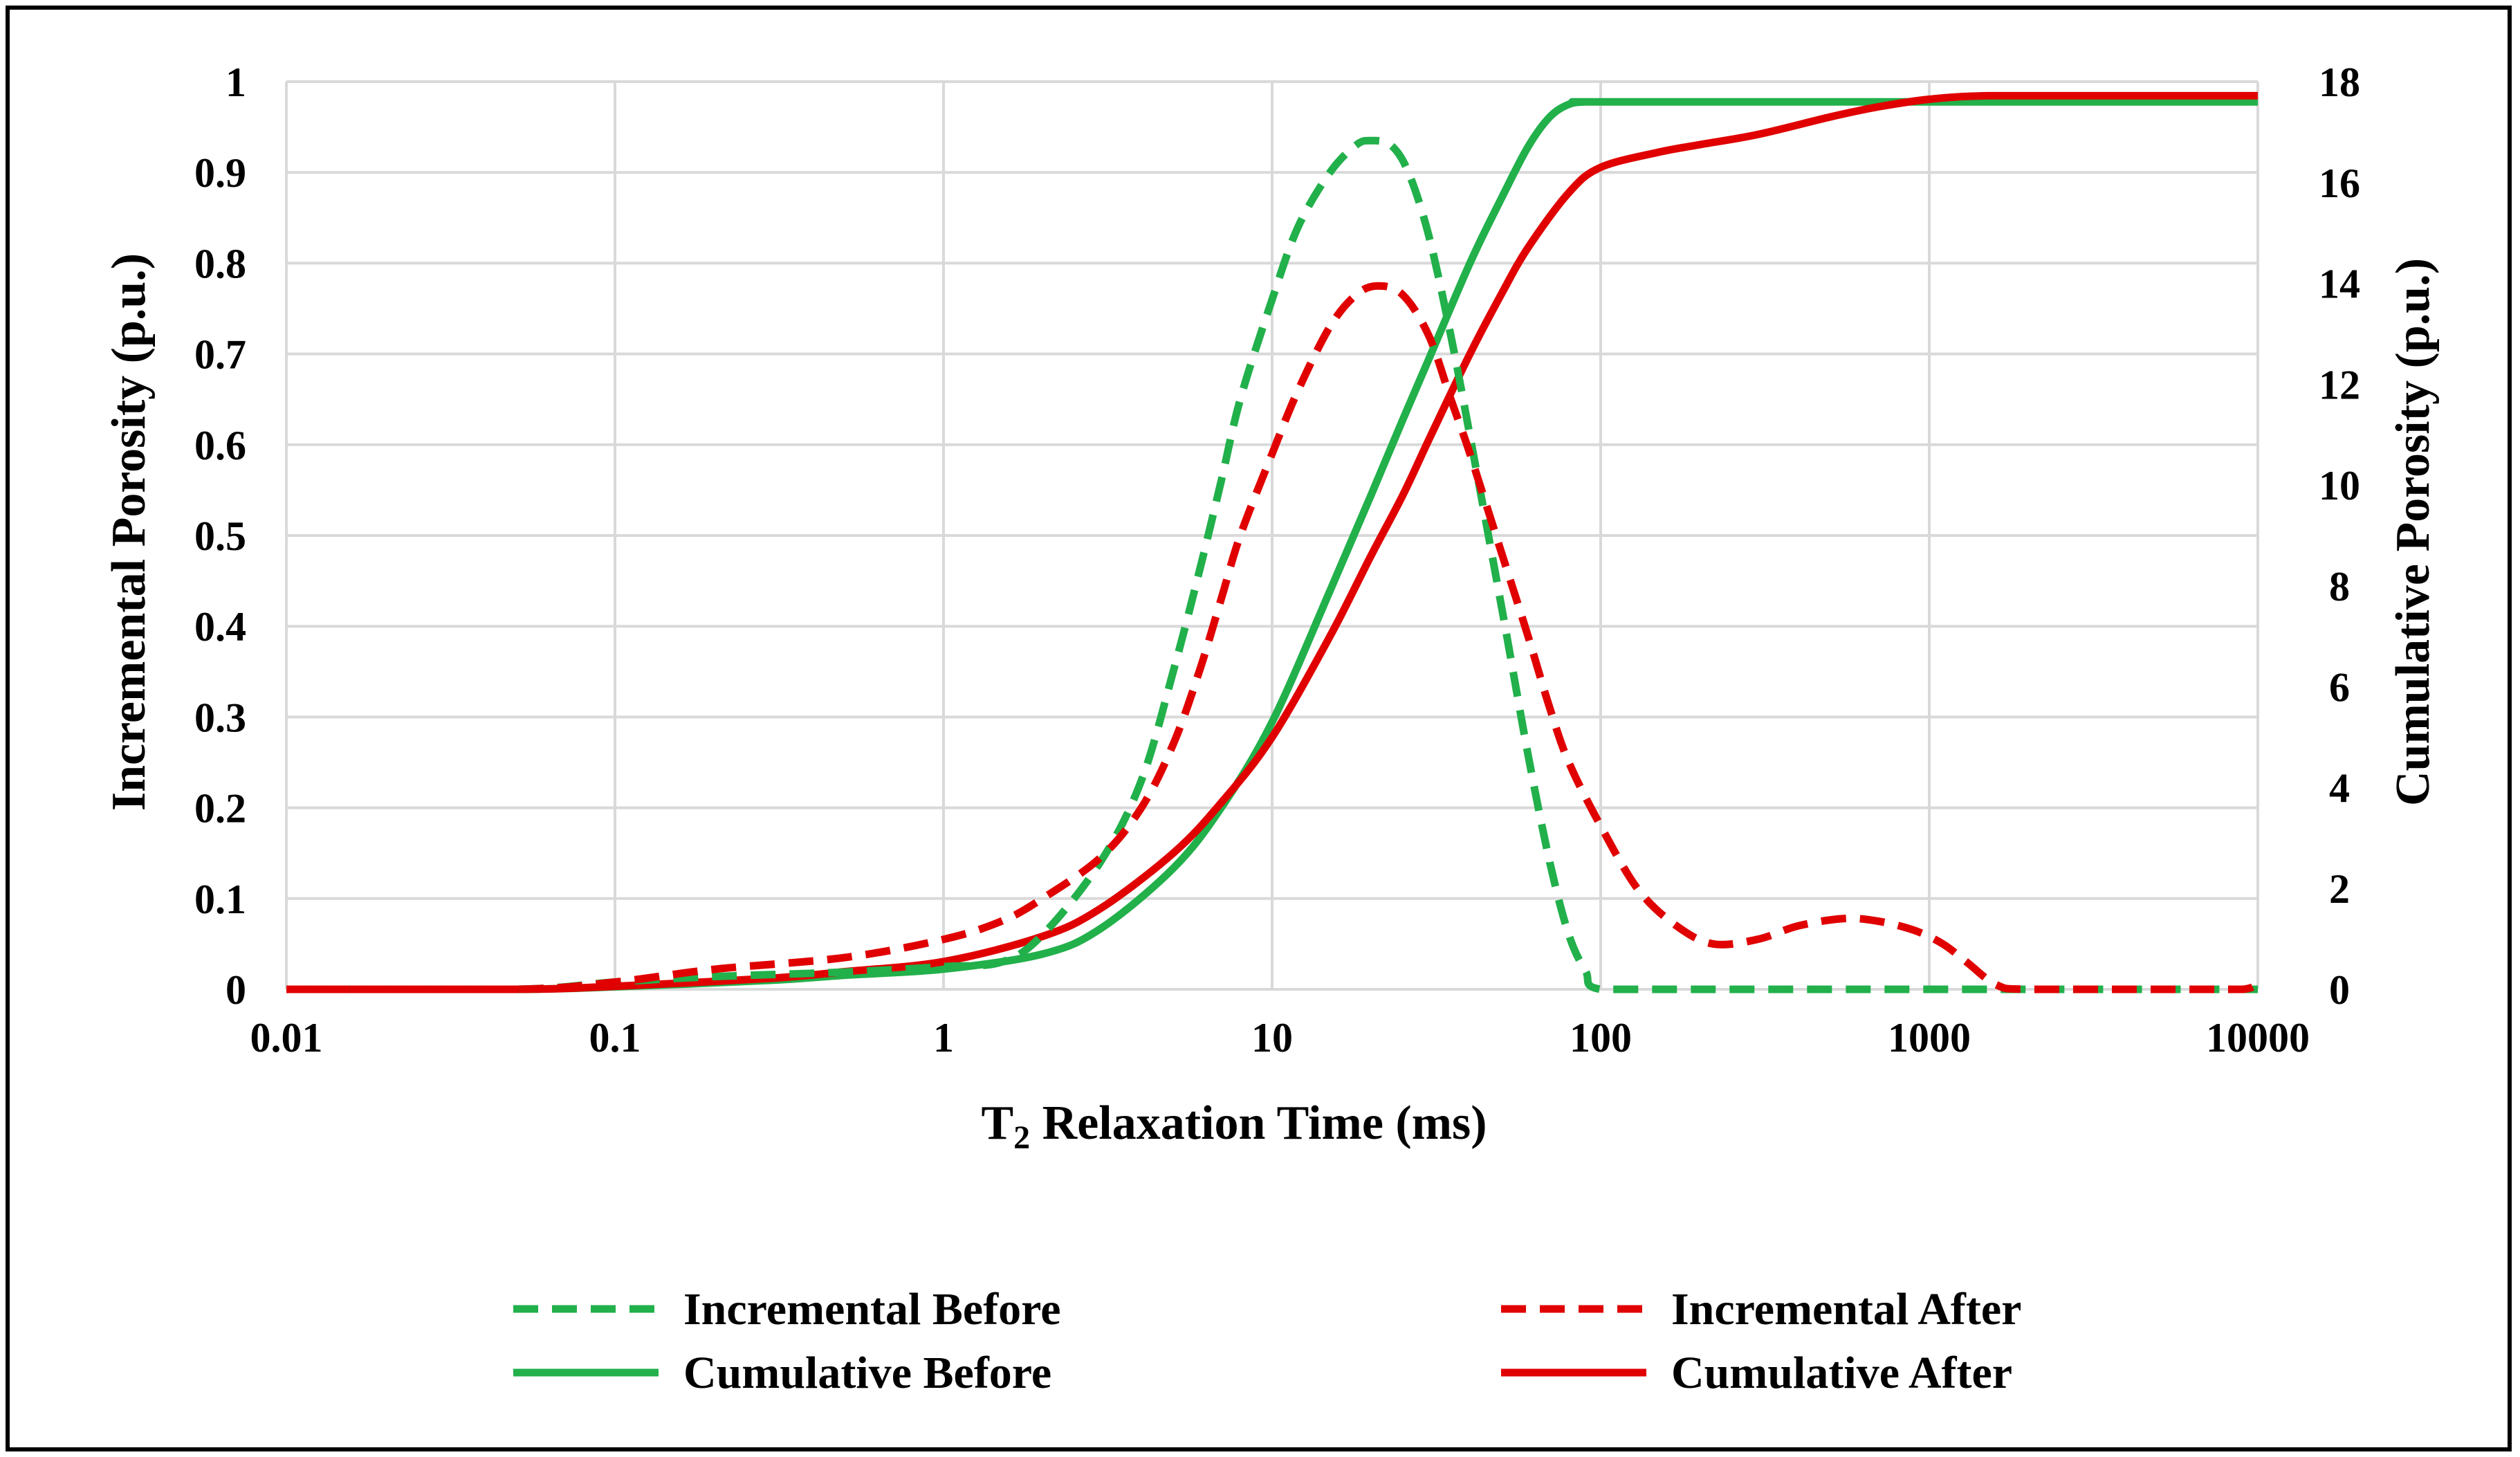  I want to click on y-right-tick-label: 18, so click(2339, 82).